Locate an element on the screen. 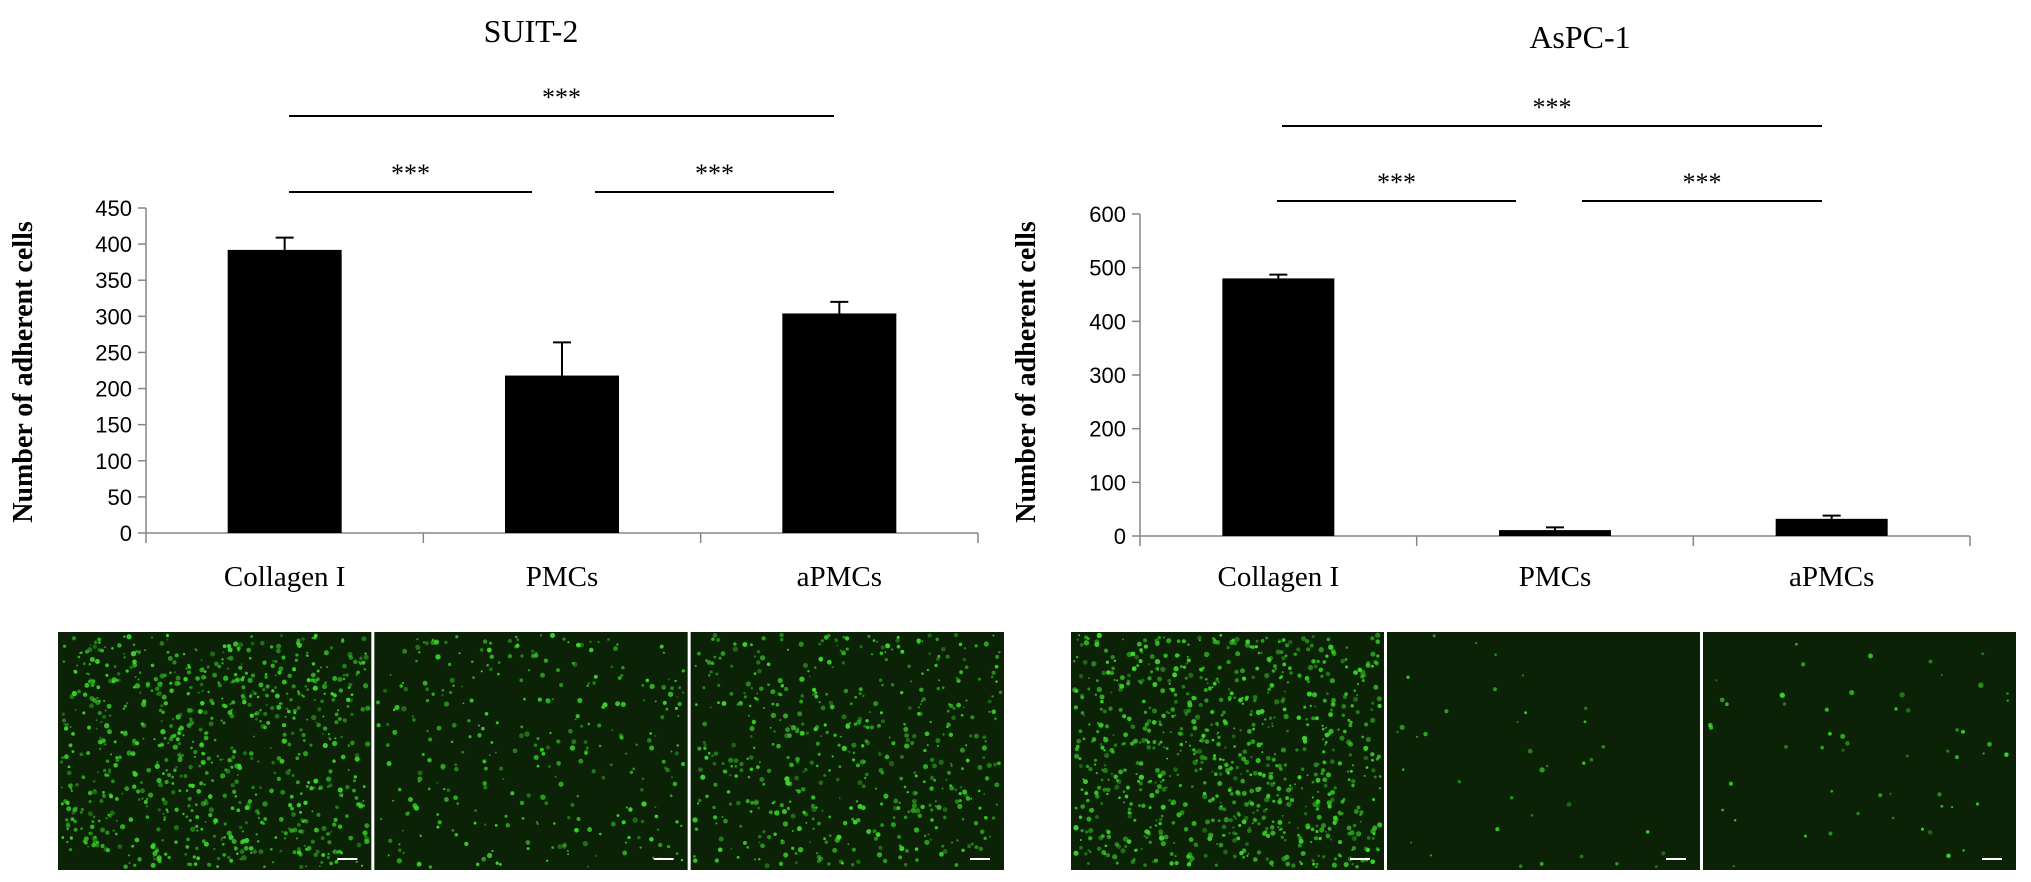 The height and width of the screenshot is (882, 2031). suit2-bar-apmcs is located at coordinates (839, 423).